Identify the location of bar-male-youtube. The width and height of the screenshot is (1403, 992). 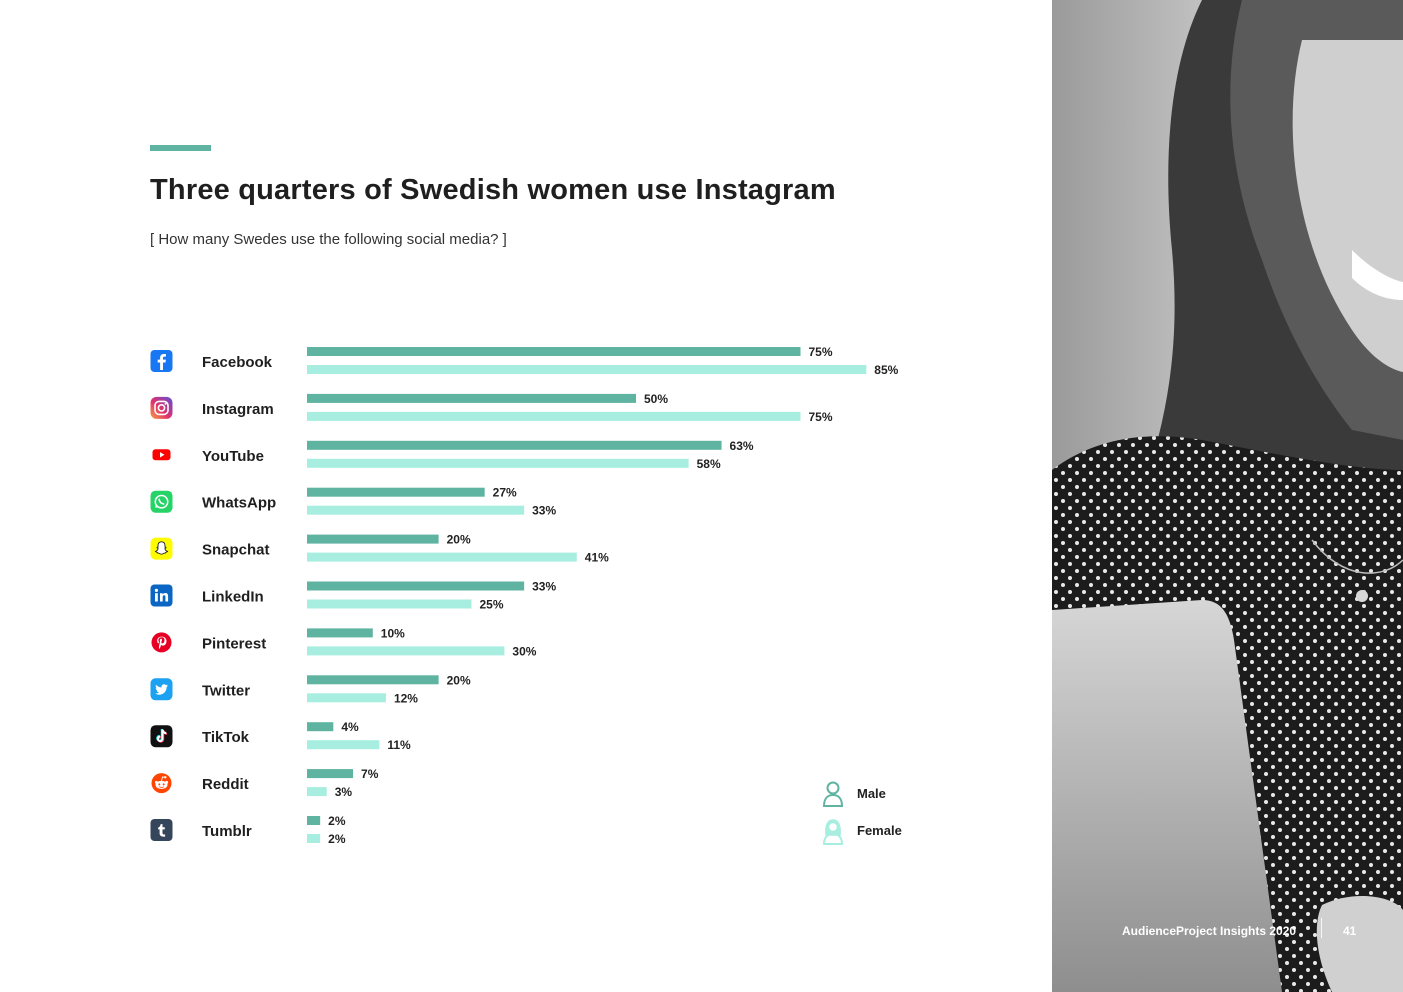
(514, 445).